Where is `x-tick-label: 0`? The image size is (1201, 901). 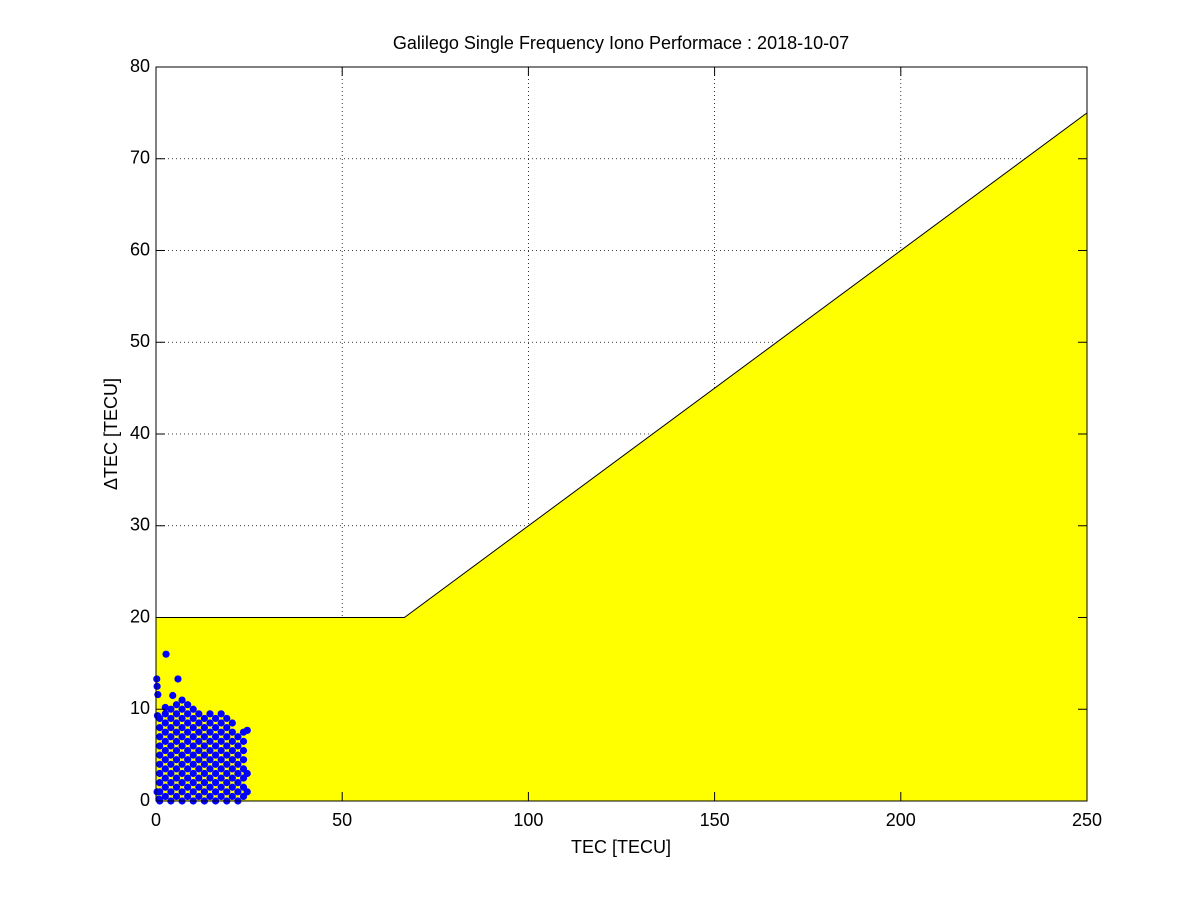 x-tick-label: 0 is located at coordinates (156, 820).